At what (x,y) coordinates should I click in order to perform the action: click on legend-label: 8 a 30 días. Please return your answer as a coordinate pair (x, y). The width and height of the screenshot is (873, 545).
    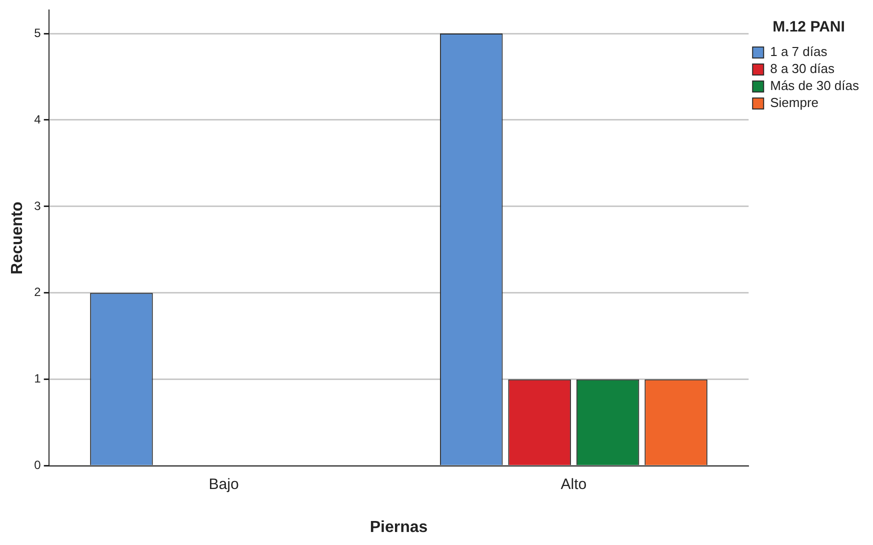
    Looking at the image, I should click on (802, 68).